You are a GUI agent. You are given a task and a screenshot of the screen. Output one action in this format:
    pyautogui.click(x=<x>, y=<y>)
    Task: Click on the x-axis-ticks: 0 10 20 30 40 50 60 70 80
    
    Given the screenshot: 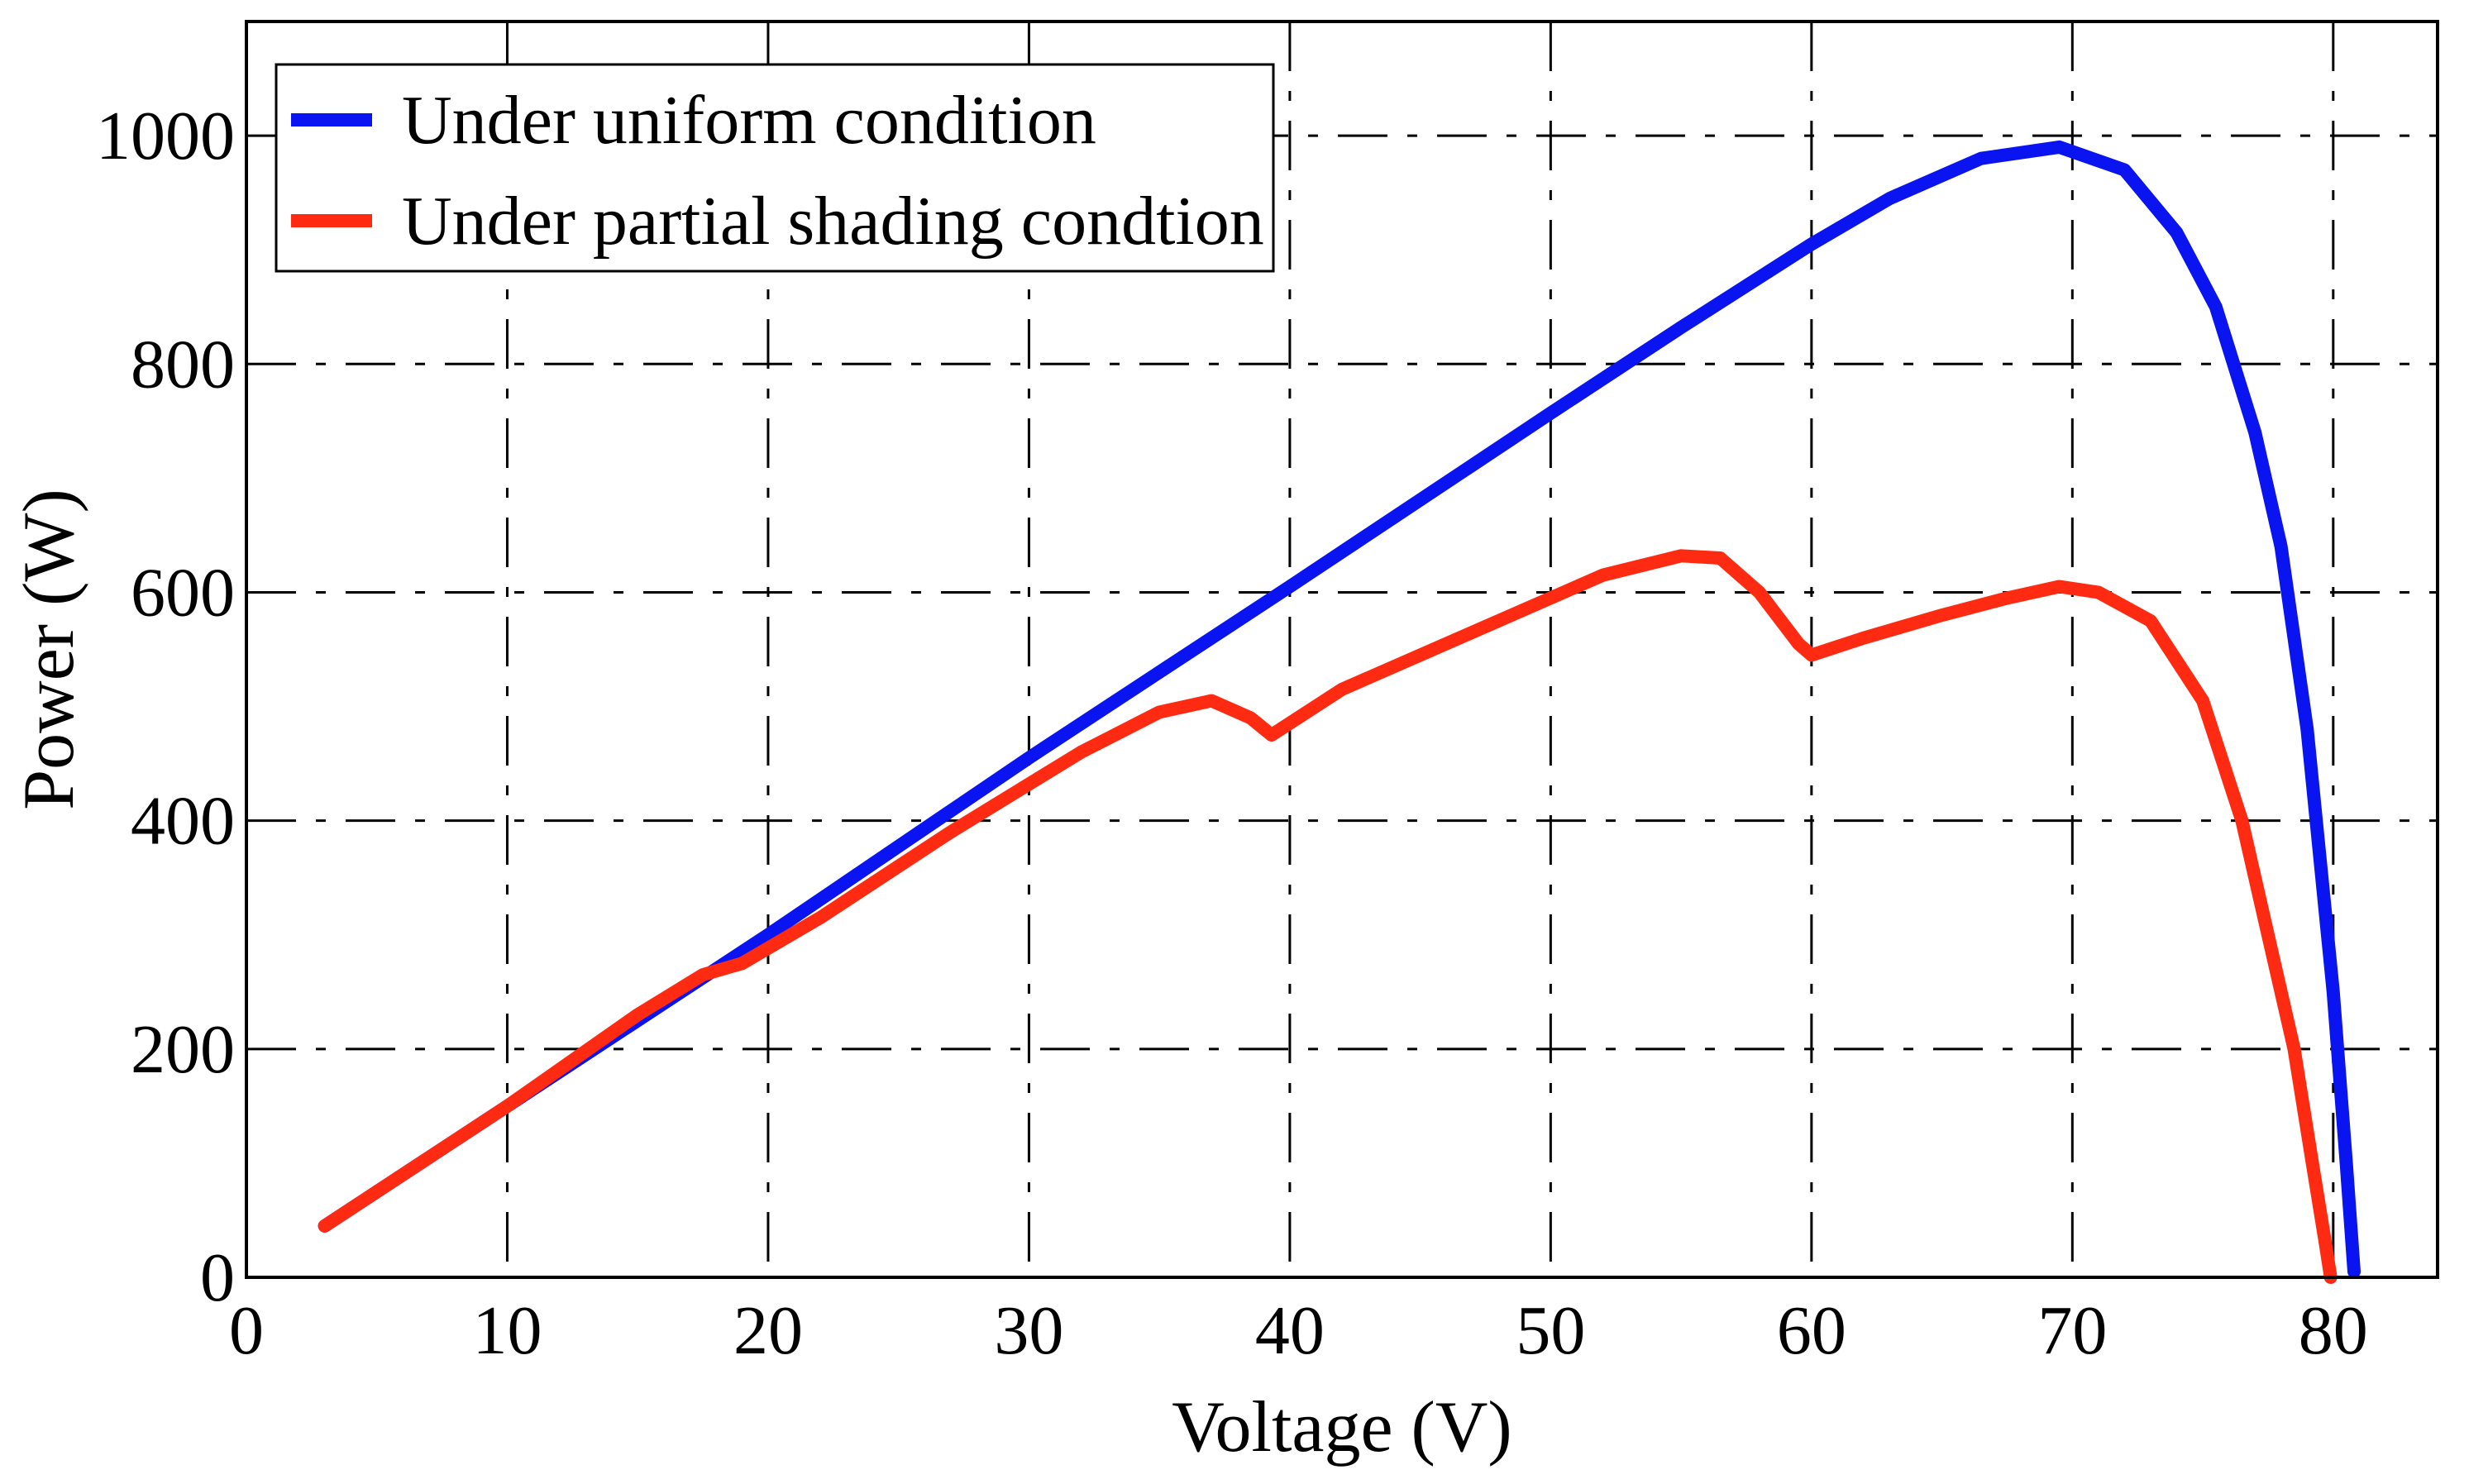 What is the action you would take?
    pyautogui.click(x=1299, y=1331)
    